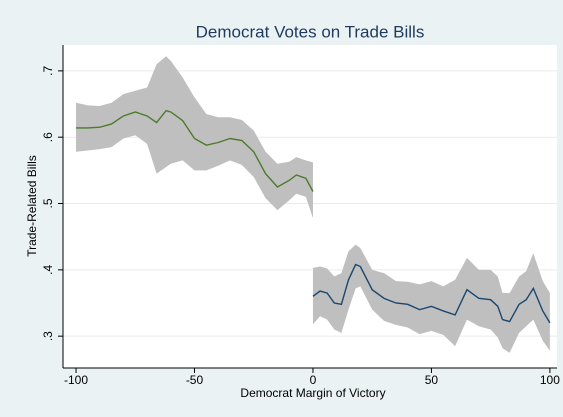 This screenshot has width=563, height=417. Describe the element at coordinates (48, 270) in the screenshot. I see `y-tick-label: .4` at that location.